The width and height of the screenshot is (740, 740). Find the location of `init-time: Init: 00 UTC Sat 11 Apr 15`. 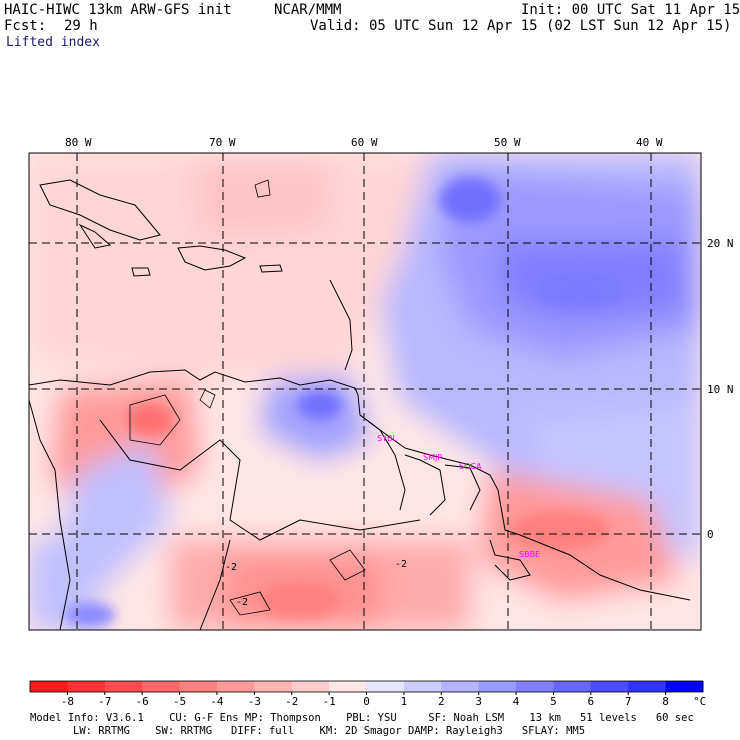

init-time: Init: 00 UTC Sat 11 Apr 15 is located at coordinates (630, 10).